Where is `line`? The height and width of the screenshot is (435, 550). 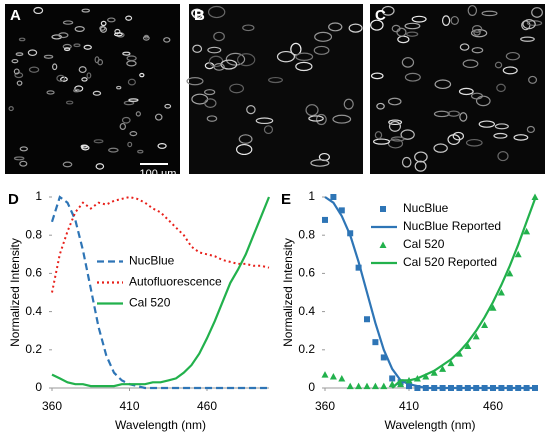
line is located at coordinates (464, 293).